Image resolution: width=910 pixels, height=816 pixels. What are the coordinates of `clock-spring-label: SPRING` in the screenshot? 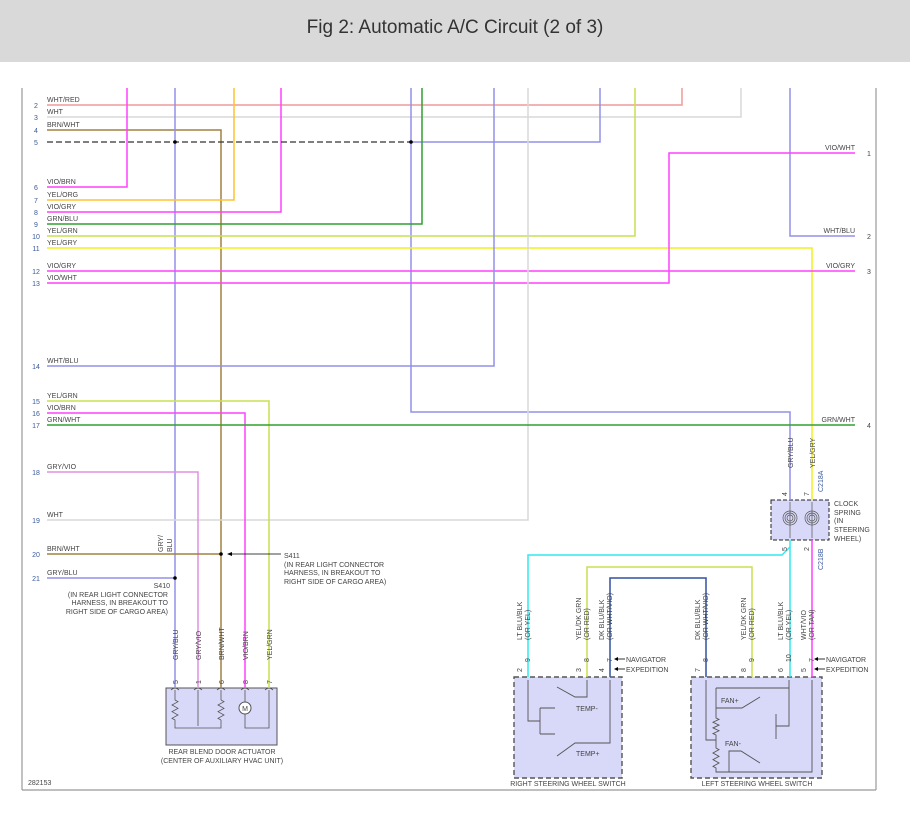 It's located at (847, 513).